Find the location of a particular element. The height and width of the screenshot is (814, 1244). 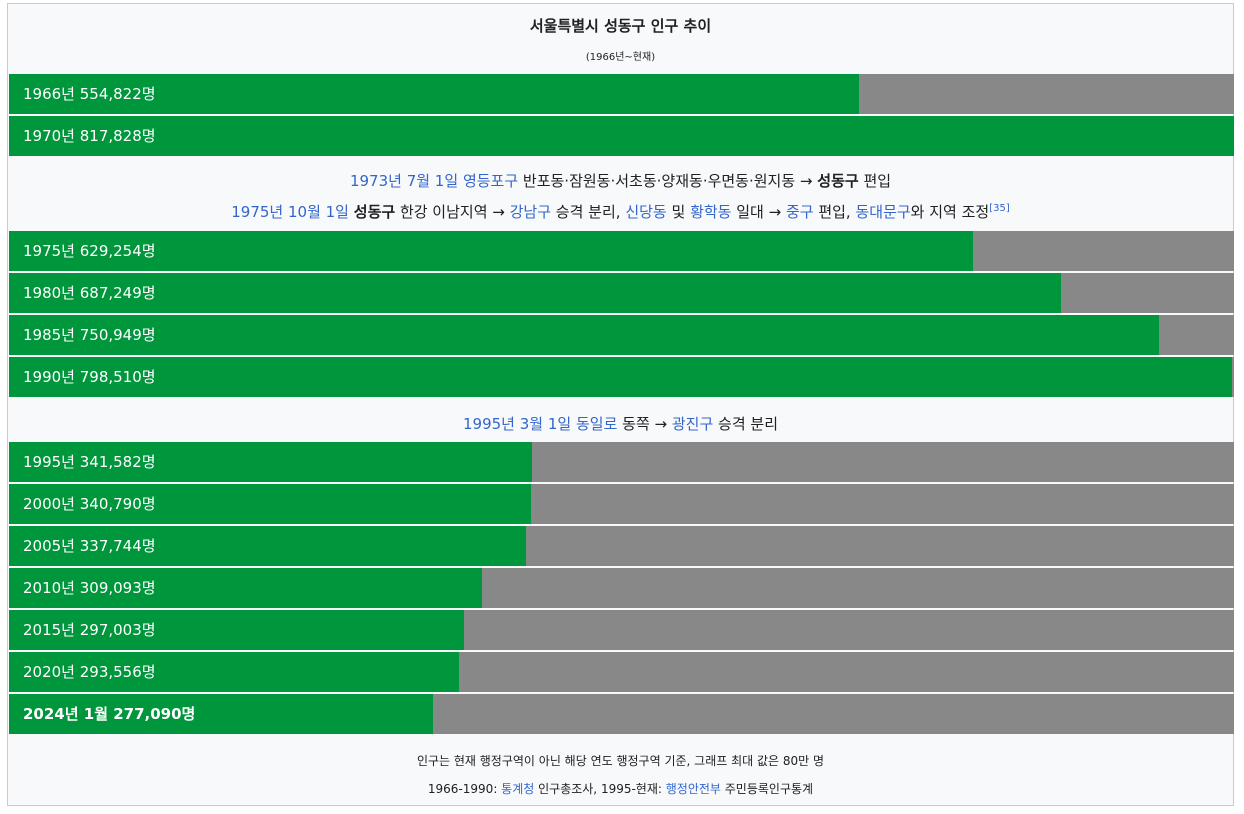

bar-row-1: 1970년 817,828명 is located at coordinates (621, 136).